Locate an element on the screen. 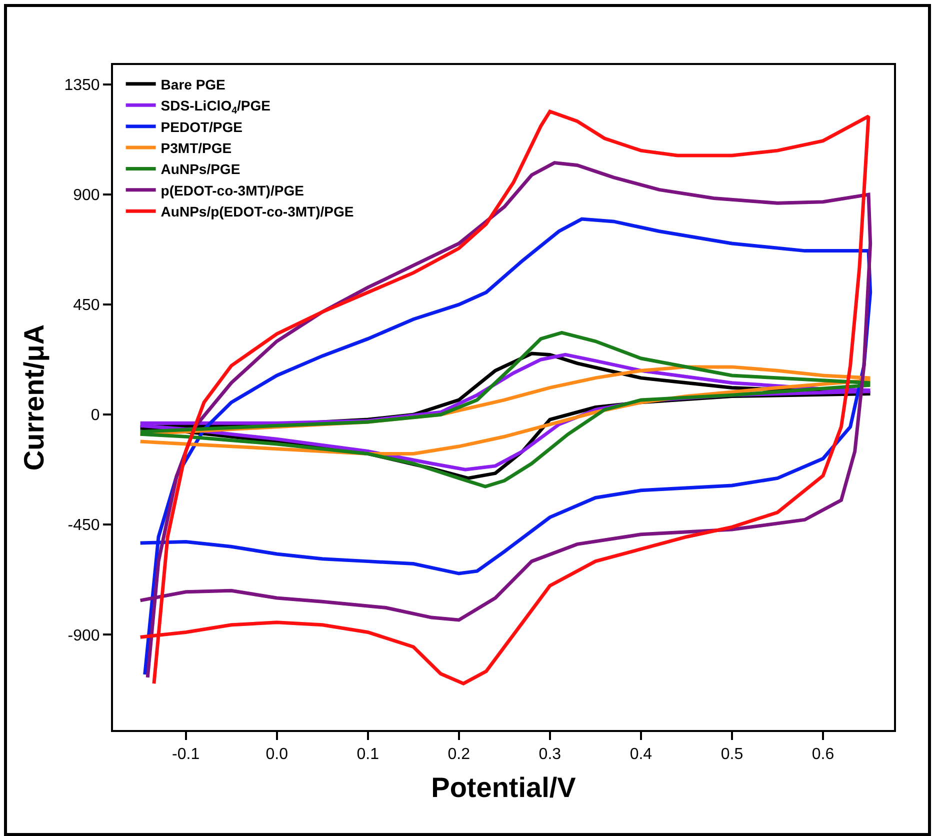 Image resolution: width=933 pixels, height=836 pixels. x-tick-label: 0.5 is located at coordinates (732, 755).